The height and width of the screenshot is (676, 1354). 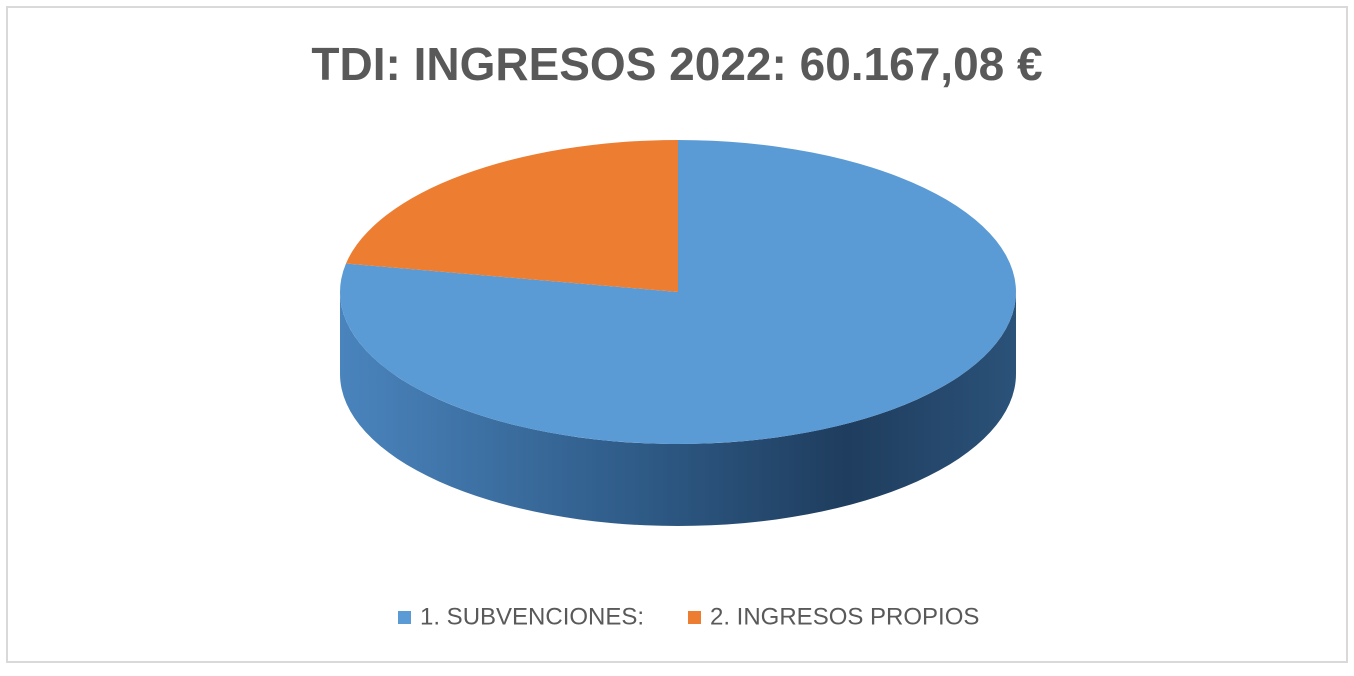 What do you see at coordinates (511, 216) in the screenshot?
I see `pie-slice` at bounding box center [511, 216].